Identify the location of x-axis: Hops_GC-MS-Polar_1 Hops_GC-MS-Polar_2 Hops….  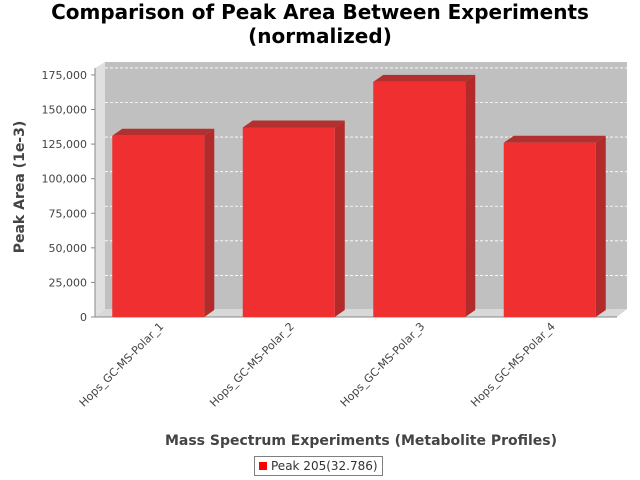
(317, 365).